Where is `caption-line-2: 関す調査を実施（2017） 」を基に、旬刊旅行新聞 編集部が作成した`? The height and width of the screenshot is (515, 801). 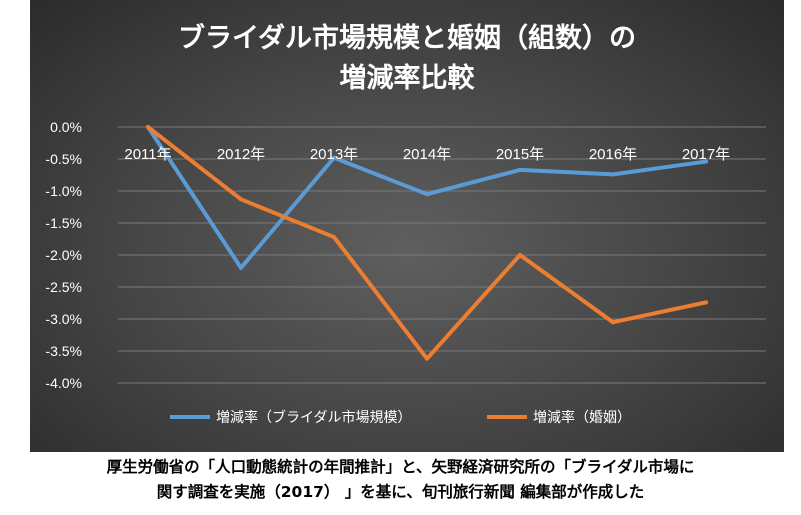
caption-line-2: 関す調査を実施（2017） 」を基に、旬刊旅行新聞 編集部が作成した is located at coordinates (400, 492).